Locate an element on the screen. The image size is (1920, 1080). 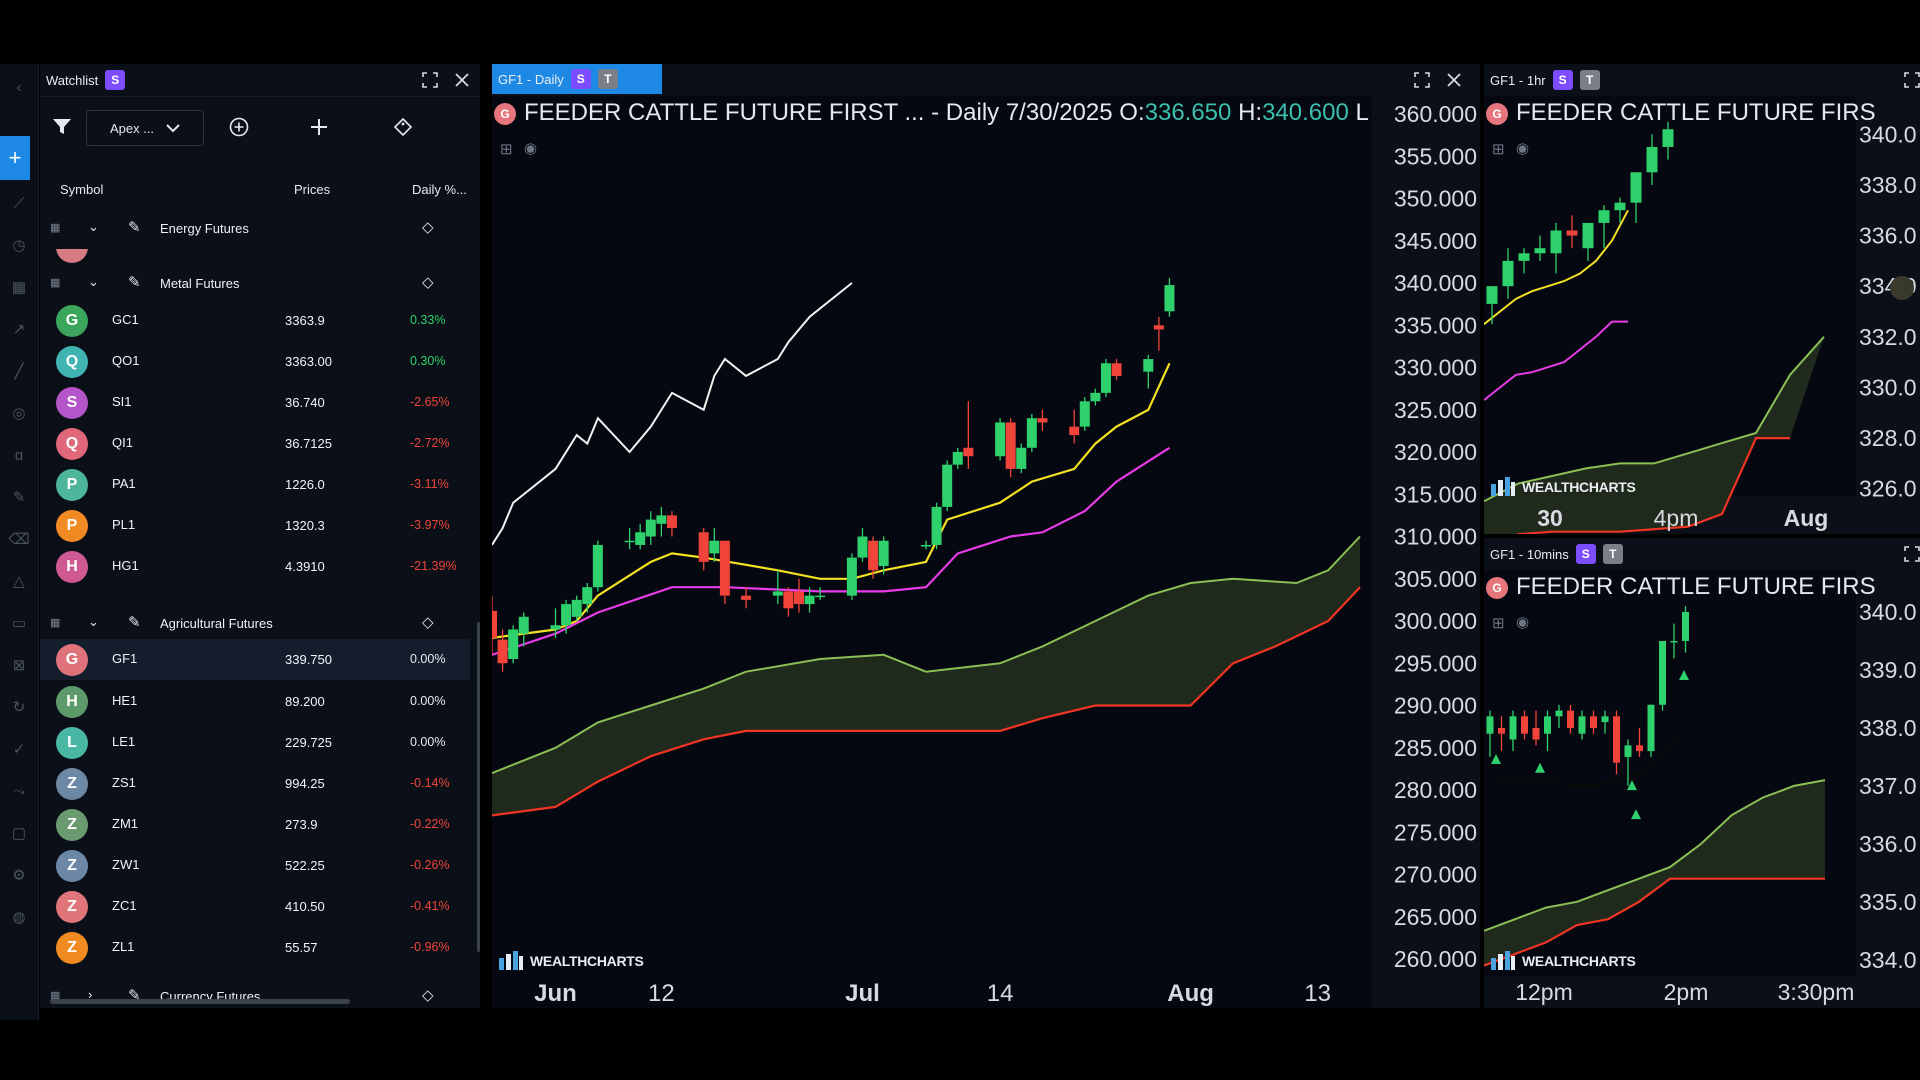
text-tool-icon: ɑ is located at coordinates (19, 455).